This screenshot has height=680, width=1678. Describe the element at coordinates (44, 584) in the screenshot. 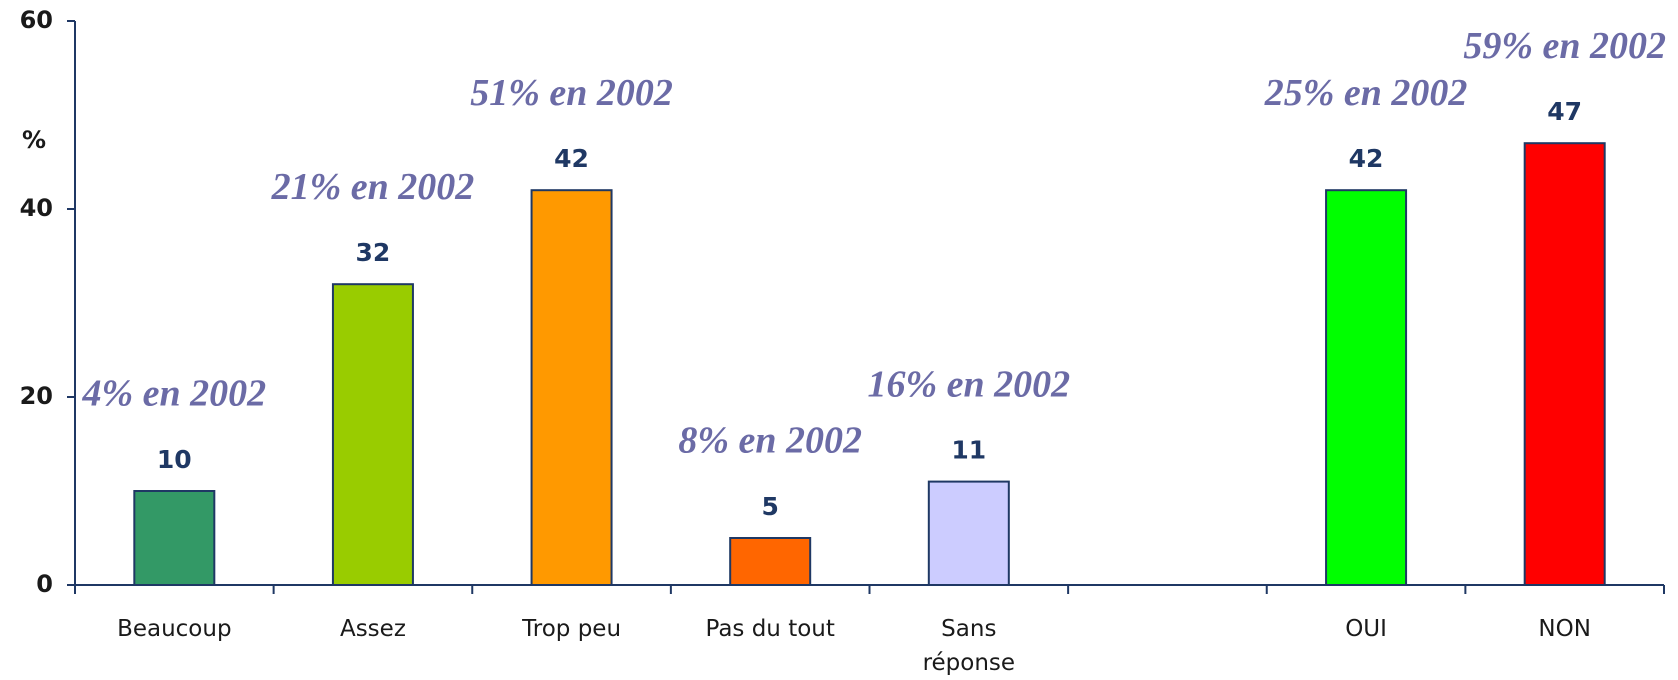

I see `y-tick-label: 0` at that location.